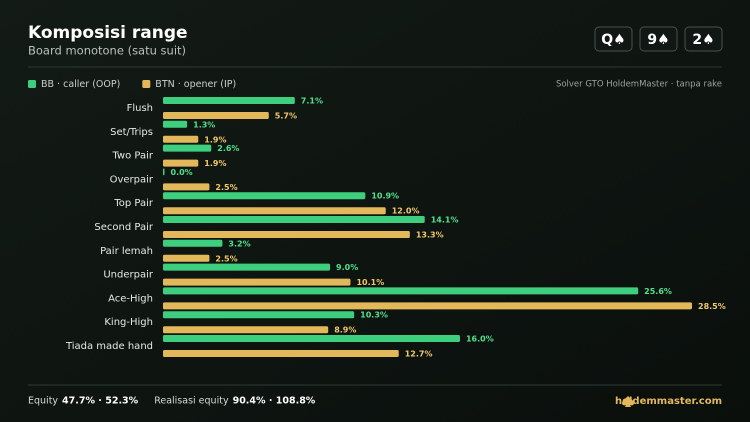 The height and width of the screenshot is (422, 750). I want to click on card-label: 2♠, so click(703, 40).